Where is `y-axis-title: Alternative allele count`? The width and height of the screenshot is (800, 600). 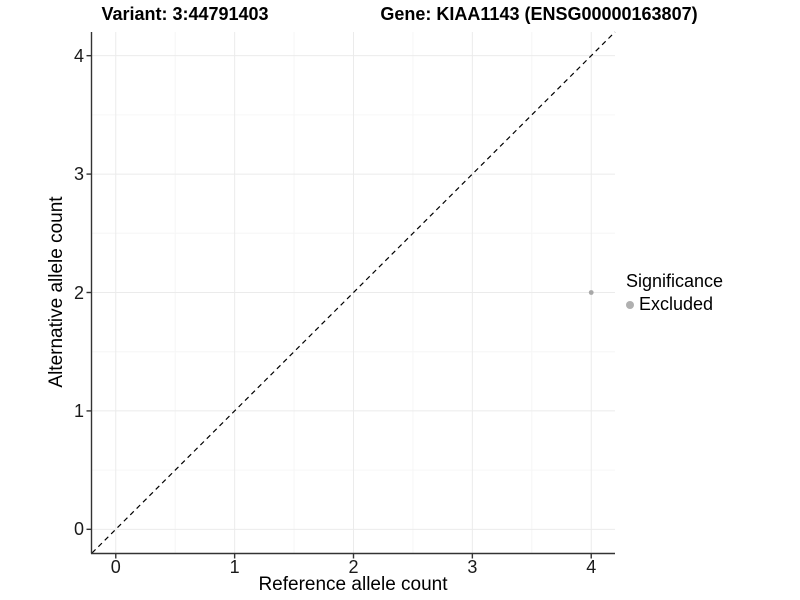 y-axis-title: Alternative allele count is located at coordinates (56, 292).